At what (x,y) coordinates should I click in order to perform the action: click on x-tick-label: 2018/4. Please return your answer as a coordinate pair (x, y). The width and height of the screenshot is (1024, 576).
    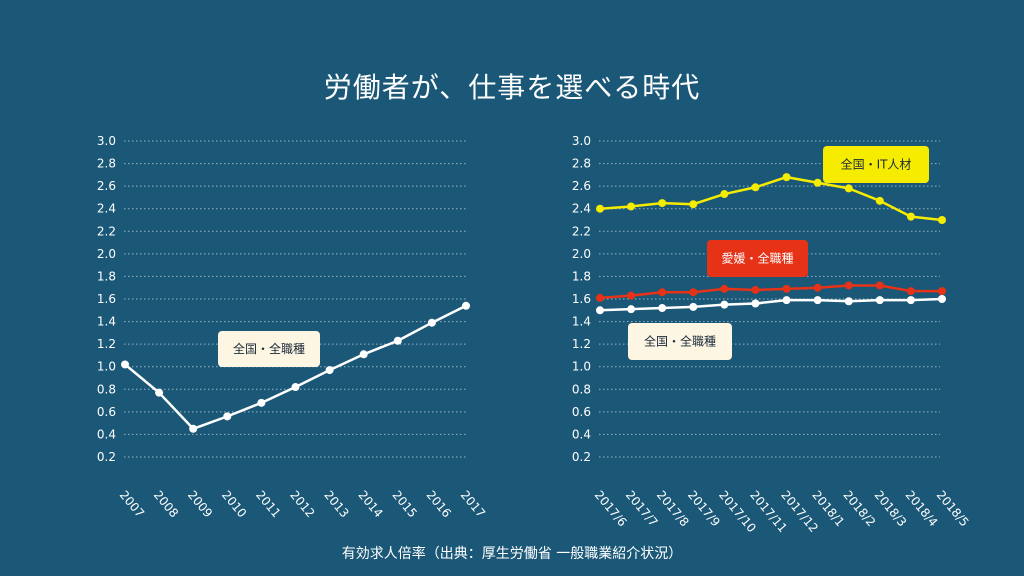
    Looking at the image, I should click on (922, 508).